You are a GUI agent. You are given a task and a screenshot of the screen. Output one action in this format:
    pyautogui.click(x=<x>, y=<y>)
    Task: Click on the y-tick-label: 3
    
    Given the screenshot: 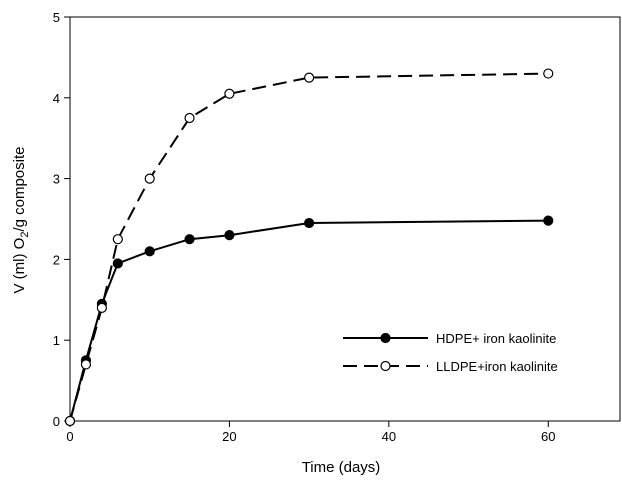 What is the action you would take?
    pyautogui.click(x=56, y=179)
    